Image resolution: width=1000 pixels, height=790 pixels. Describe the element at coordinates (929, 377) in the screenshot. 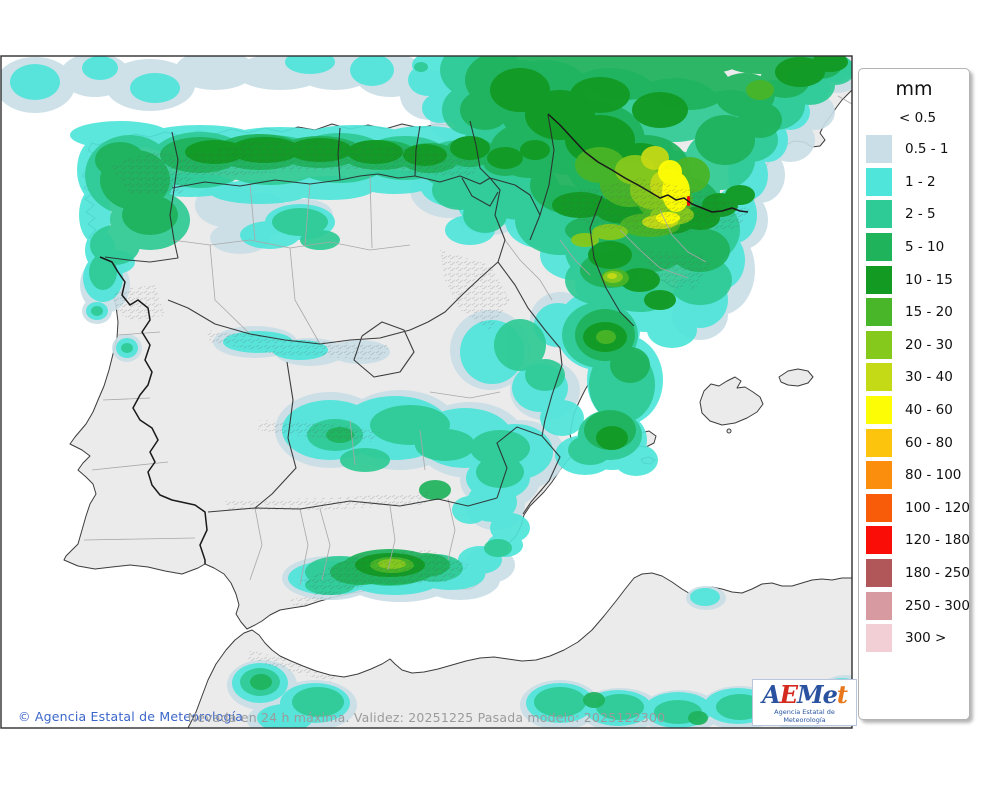

I see `legend-range-label: 30 - 40` at that location.